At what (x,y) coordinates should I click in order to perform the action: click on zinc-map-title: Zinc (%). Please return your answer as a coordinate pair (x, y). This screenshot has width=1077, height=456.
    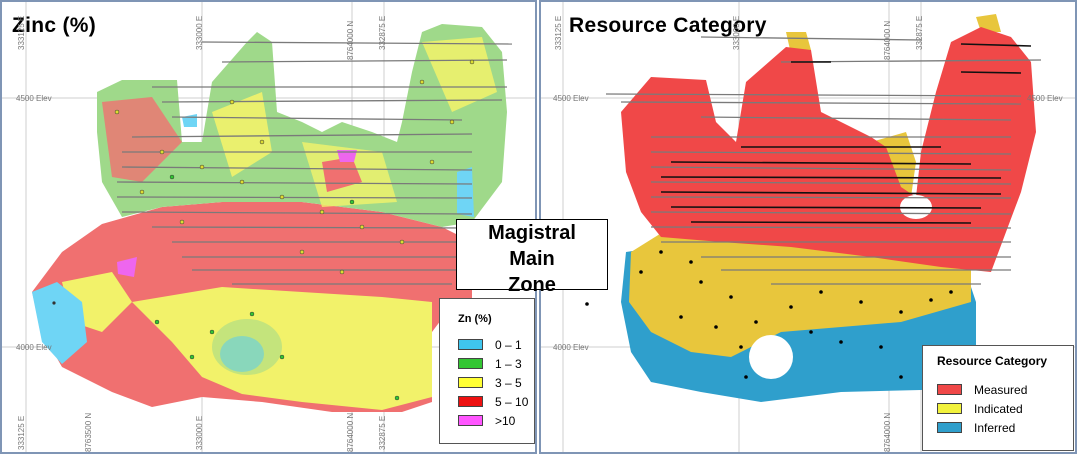
    Looking at the image, I should click on (54, 25).